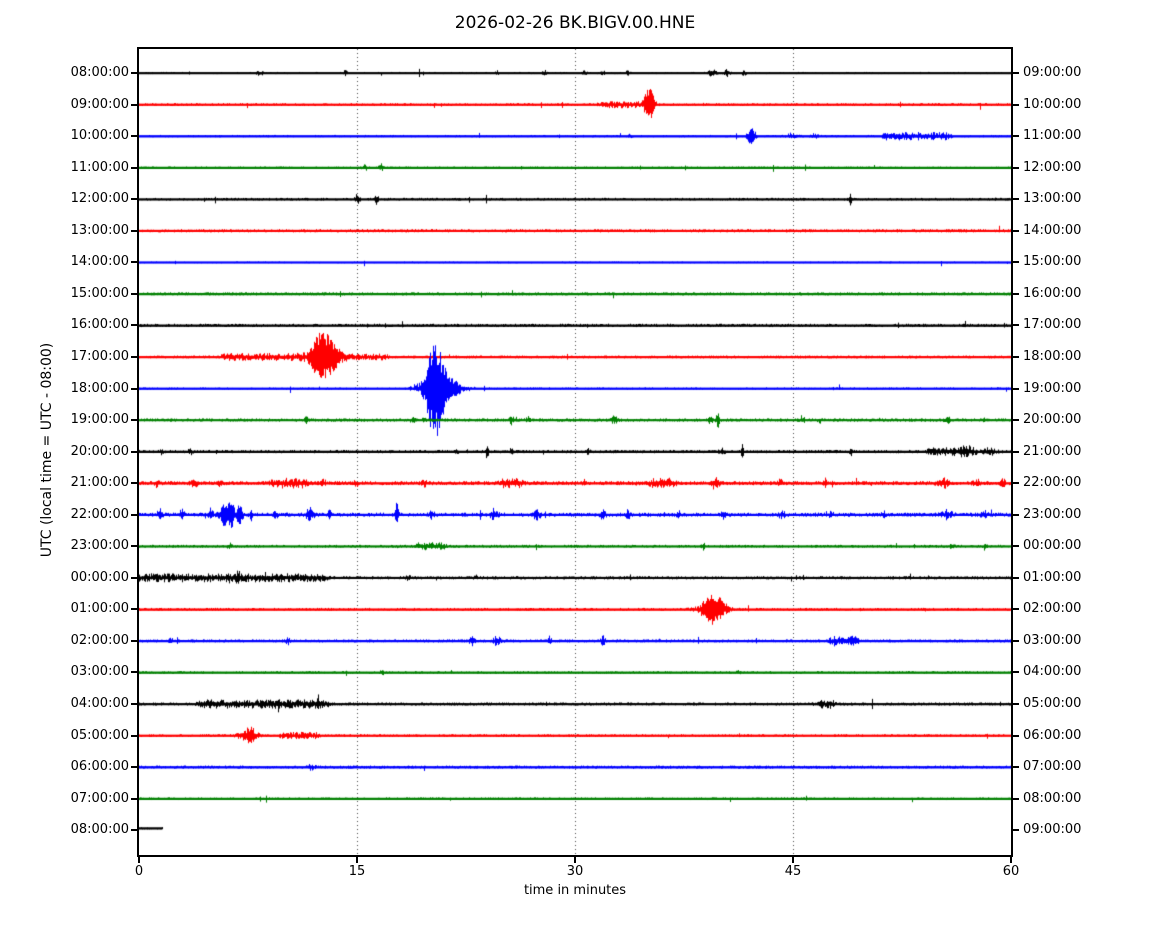 This screenshot has width=1150, height=950. I want to click on utc-time-label: 15:00:00, so click(99, 293).